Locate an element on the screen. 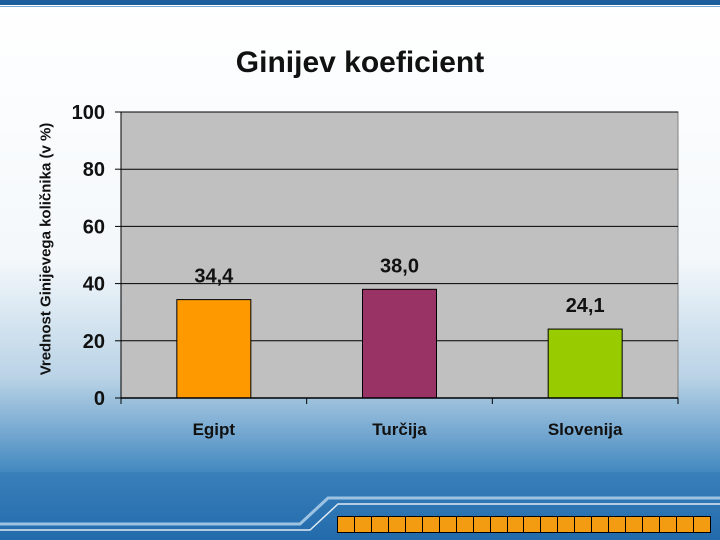 This screenshot has height=540, width=720. data-label: 24,1 is located at coordinates (585, 306).